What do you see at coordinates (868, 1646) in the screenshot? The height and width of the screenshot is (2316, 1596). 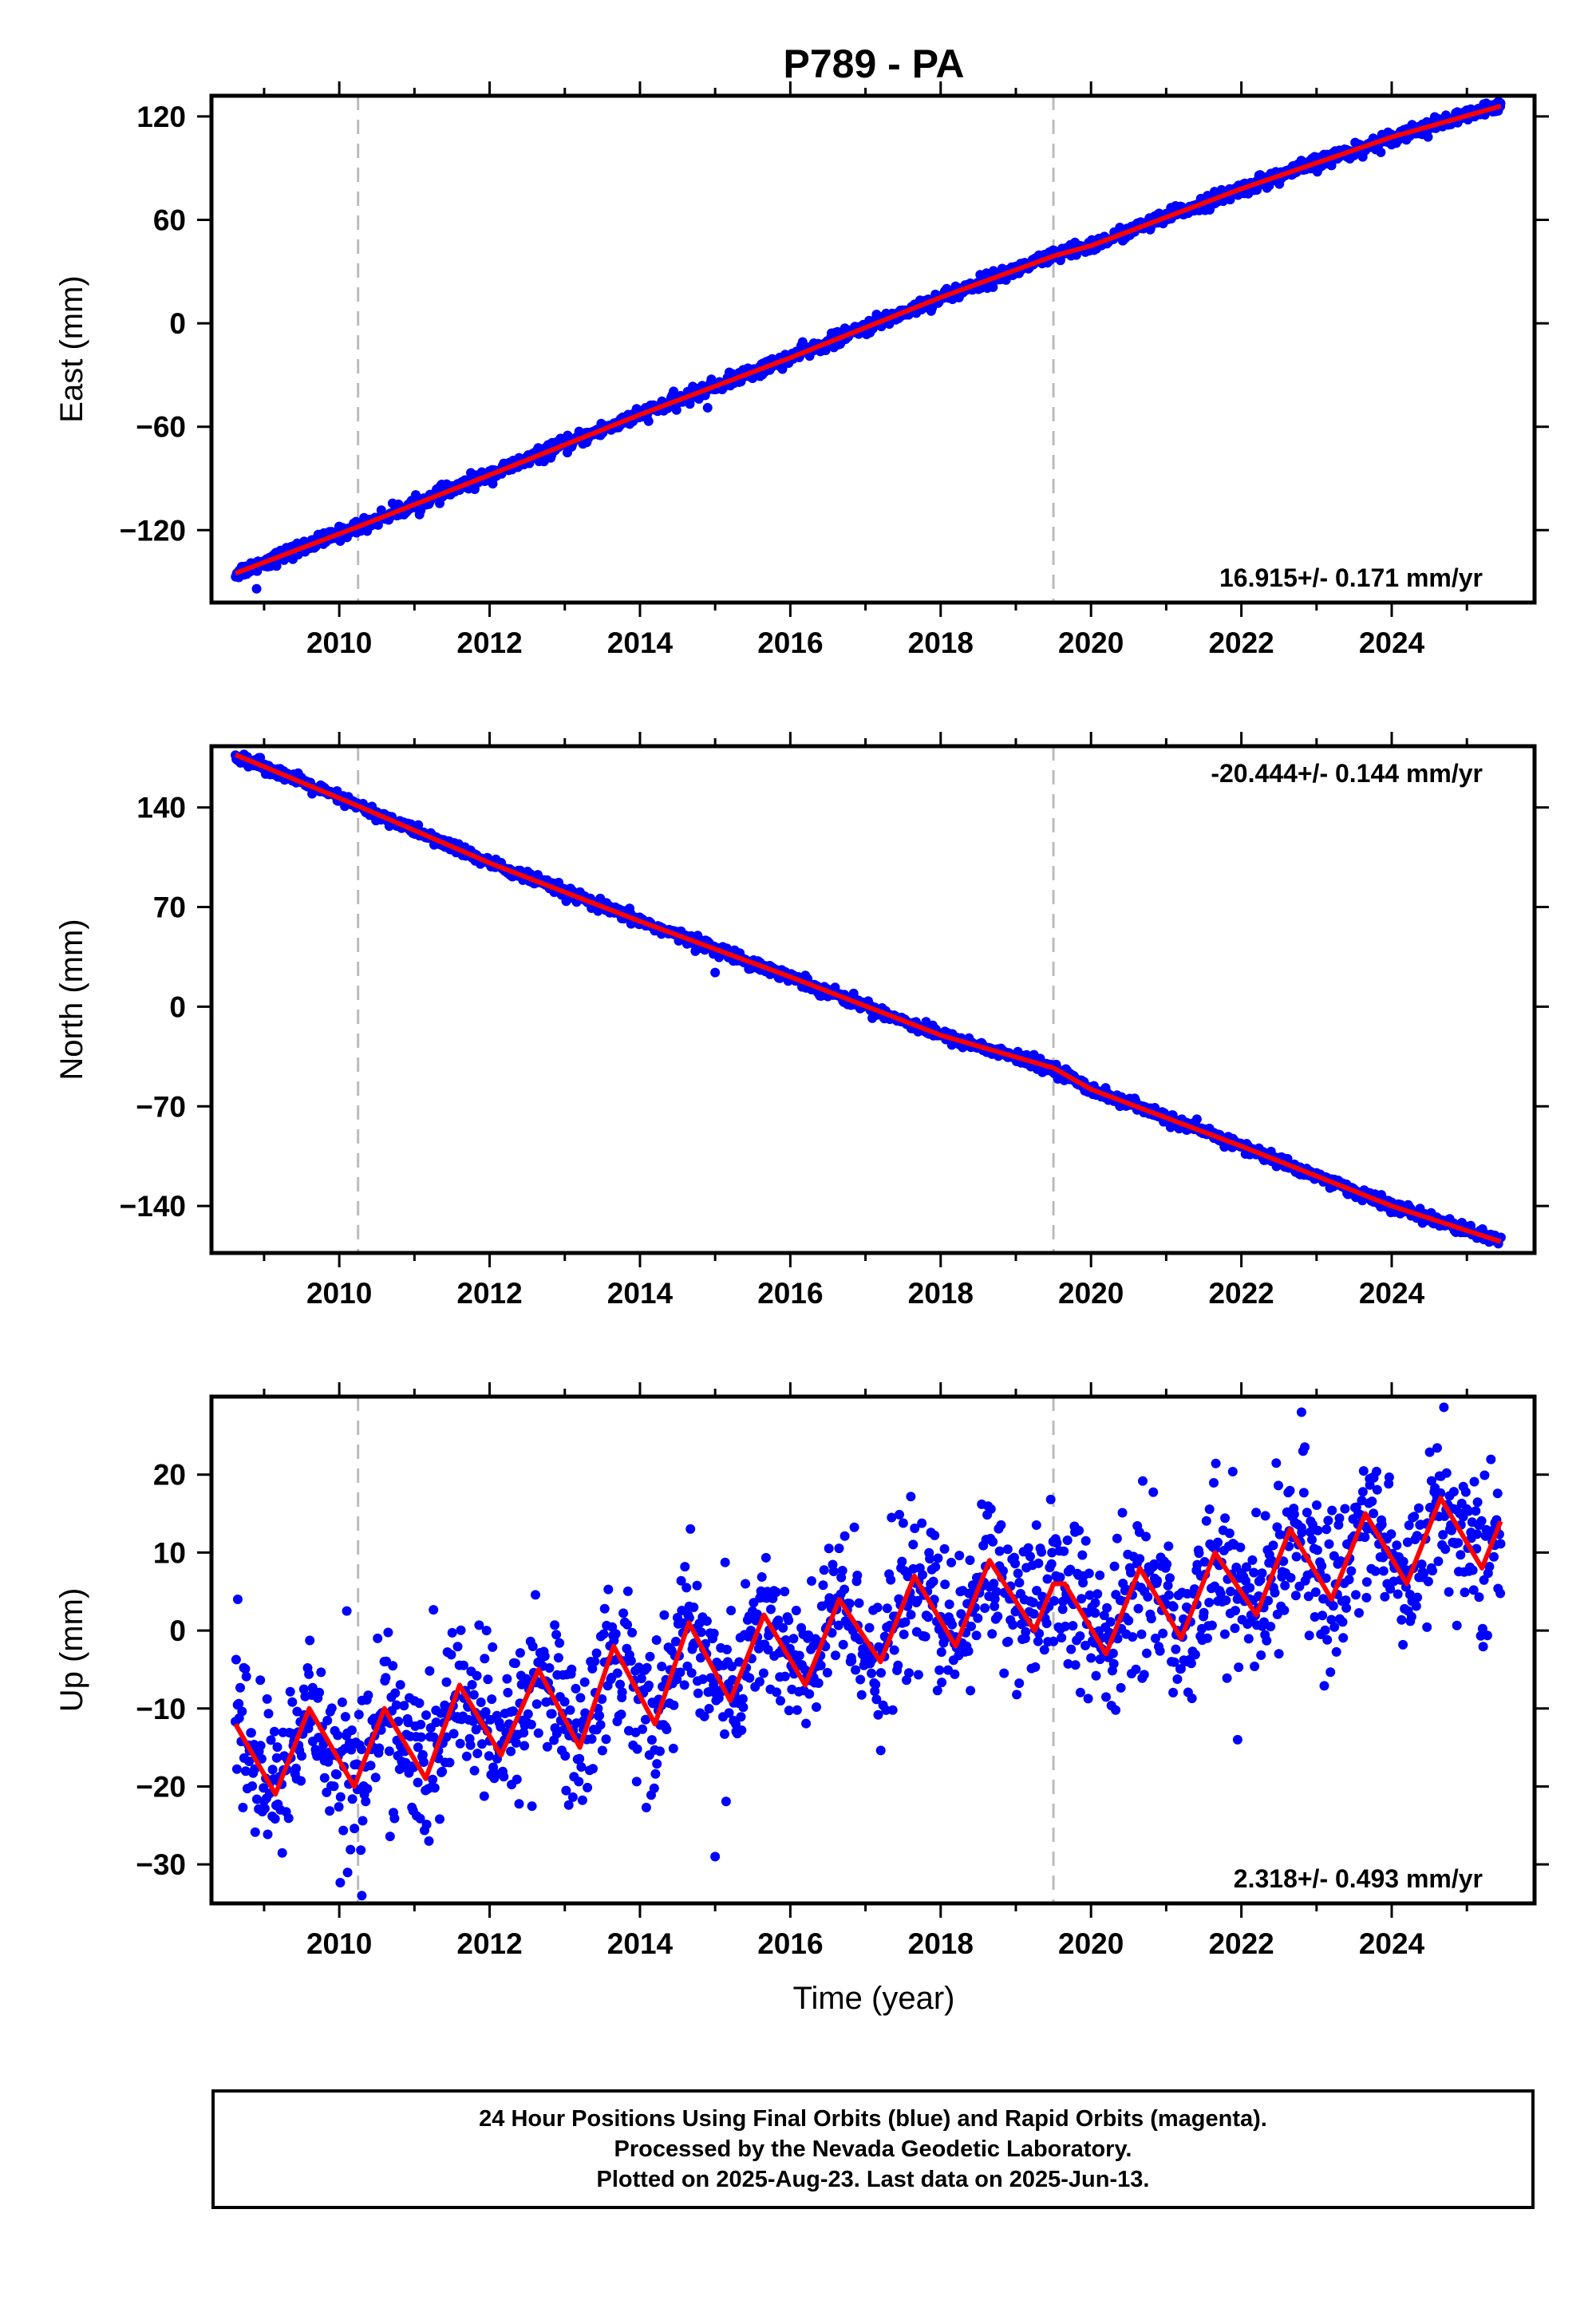 I see `model-fit-line` at bounding box center [868, 1646].